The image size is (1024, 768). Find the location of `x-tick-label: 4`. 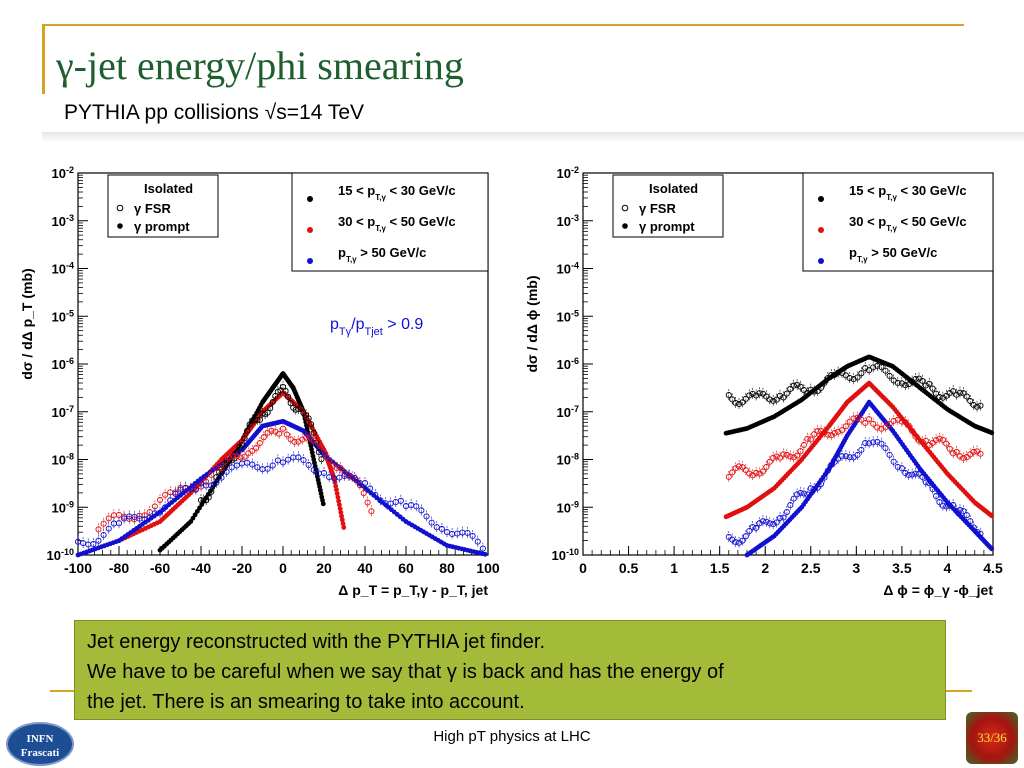

x-tick-label: 4 is located at coordinates (948, 568).